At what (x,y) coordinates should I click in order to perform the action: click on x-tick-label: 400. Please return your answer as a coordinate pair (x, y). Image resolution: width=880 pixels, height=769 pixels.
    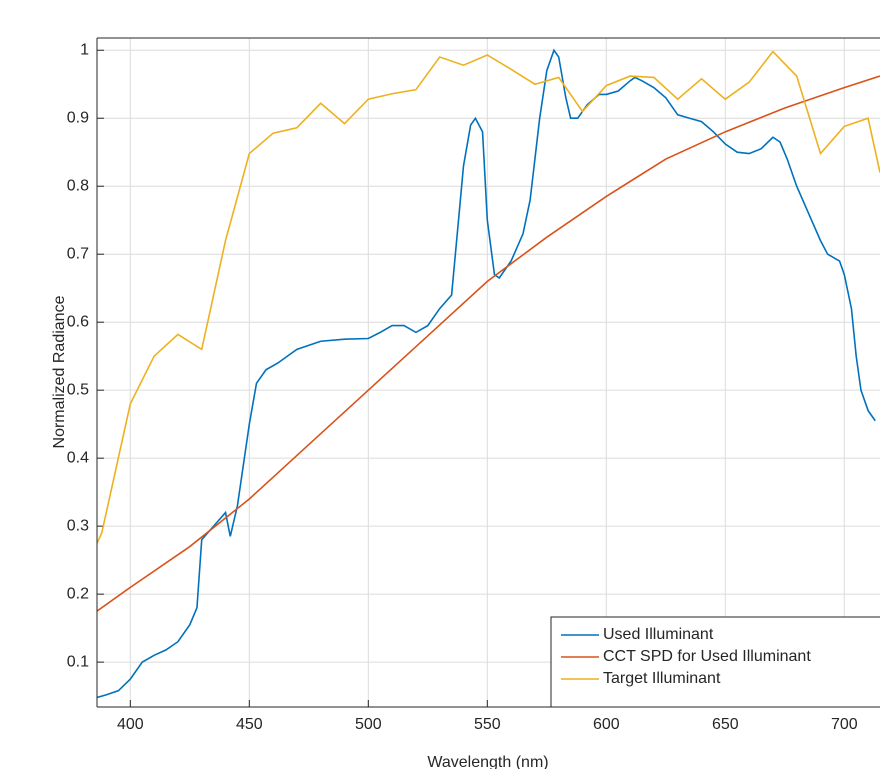
    Looking at the image, I should click on (130, 724).